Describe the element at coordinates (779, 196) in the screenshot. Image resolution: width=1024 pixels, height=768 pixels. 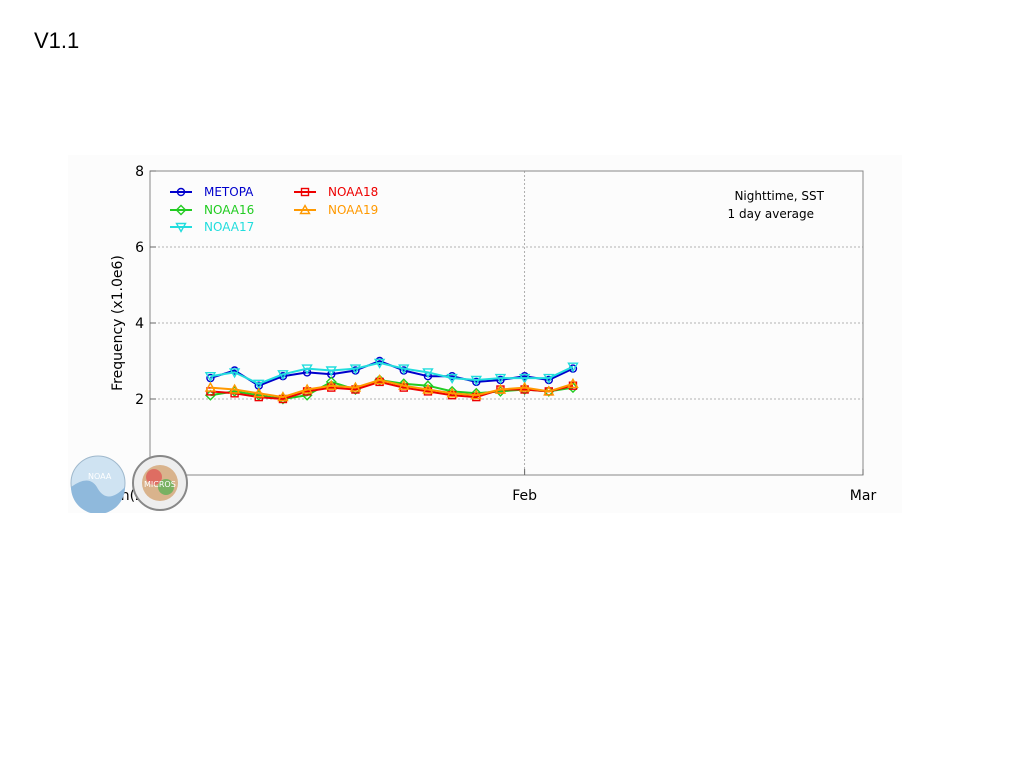
I see `annotation-line-1: Nighttime, SST` at that location.